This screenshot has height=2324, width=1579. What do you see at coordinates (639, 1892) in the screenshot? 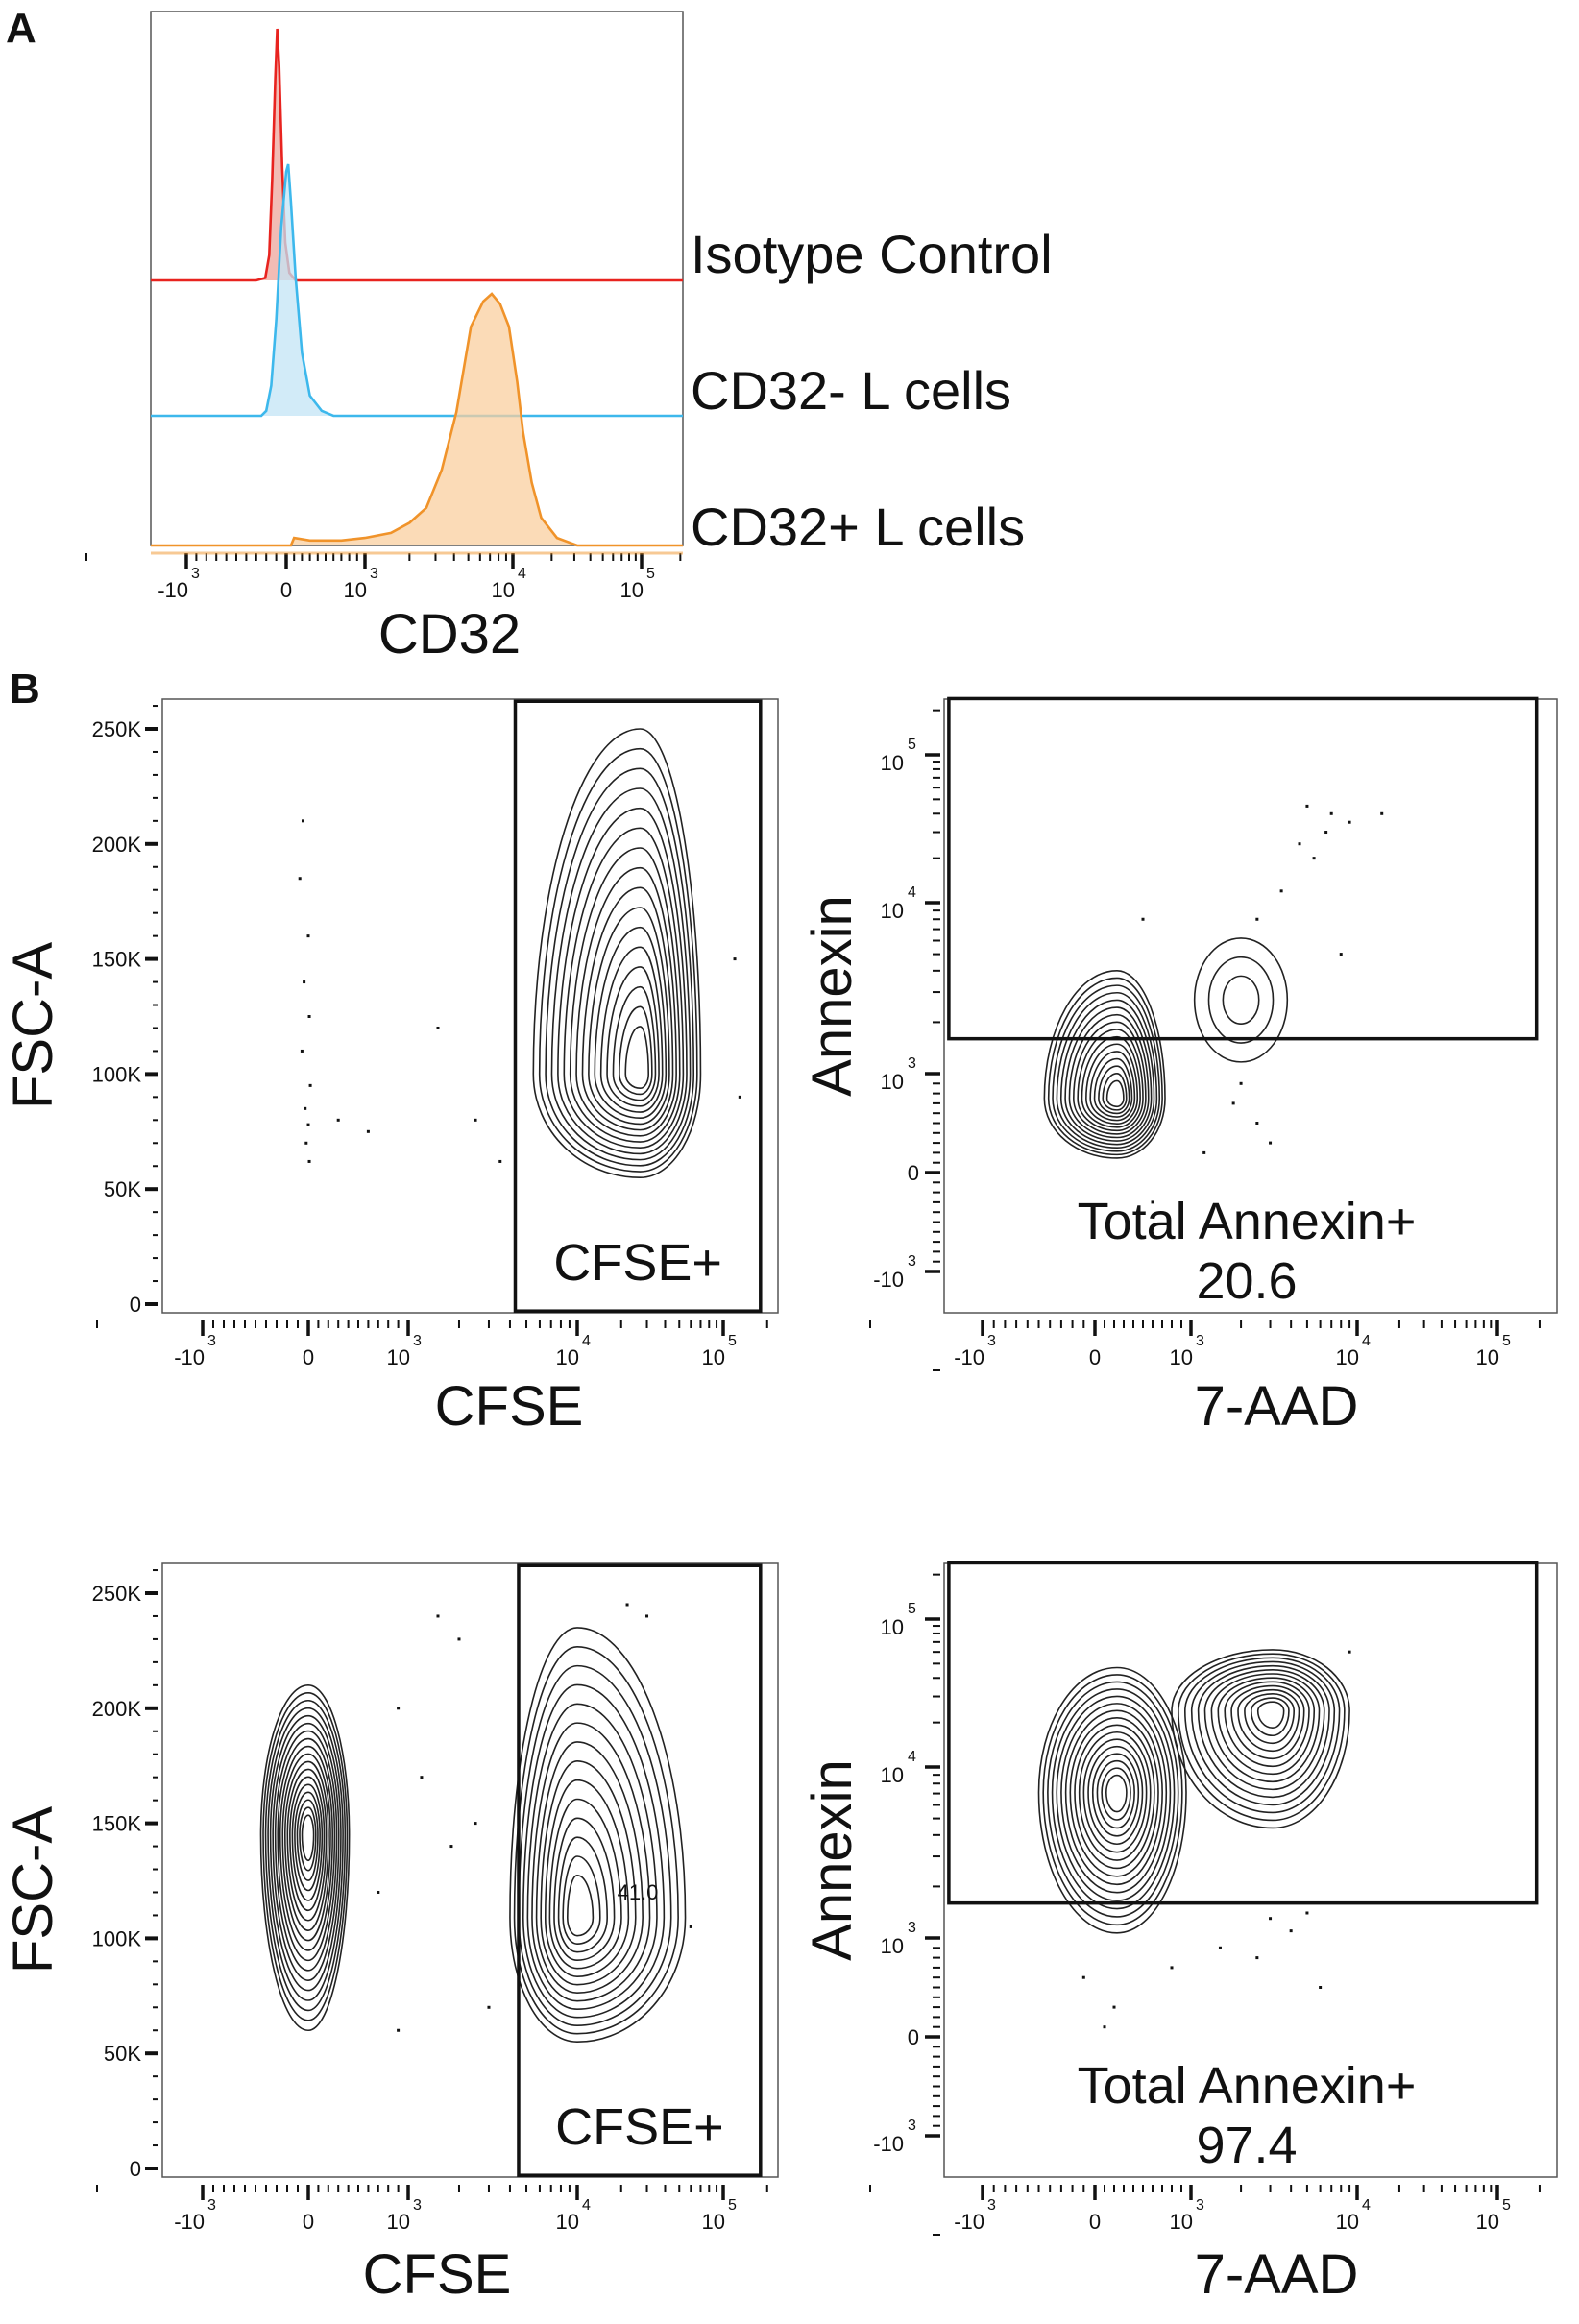
I see `gate-frequency: 41.0` at bounding box center [639, 1892].